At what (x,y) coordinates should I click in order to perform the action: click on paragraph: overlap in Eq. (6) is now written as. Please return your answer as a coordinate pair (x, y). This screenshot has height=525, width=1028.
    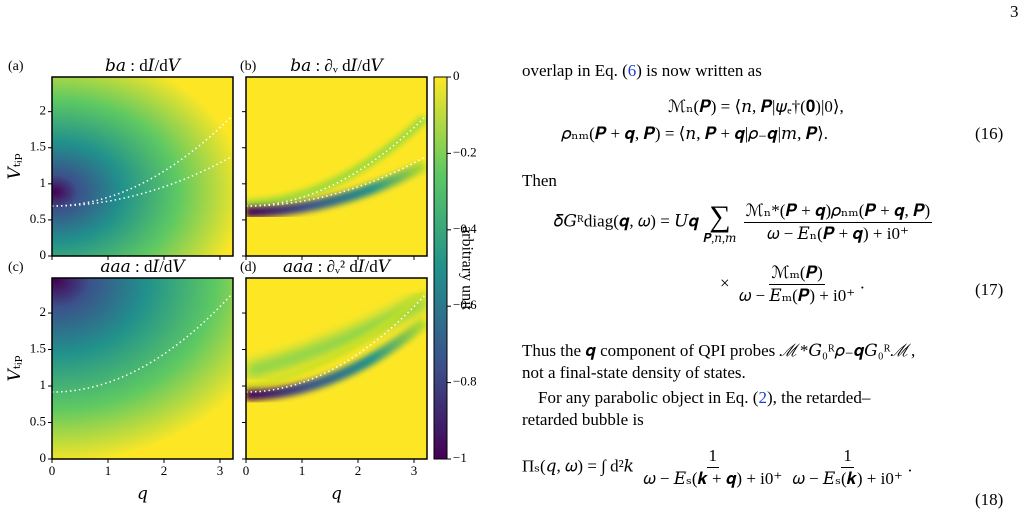
    Looking at the image, I should click on (642, 71).